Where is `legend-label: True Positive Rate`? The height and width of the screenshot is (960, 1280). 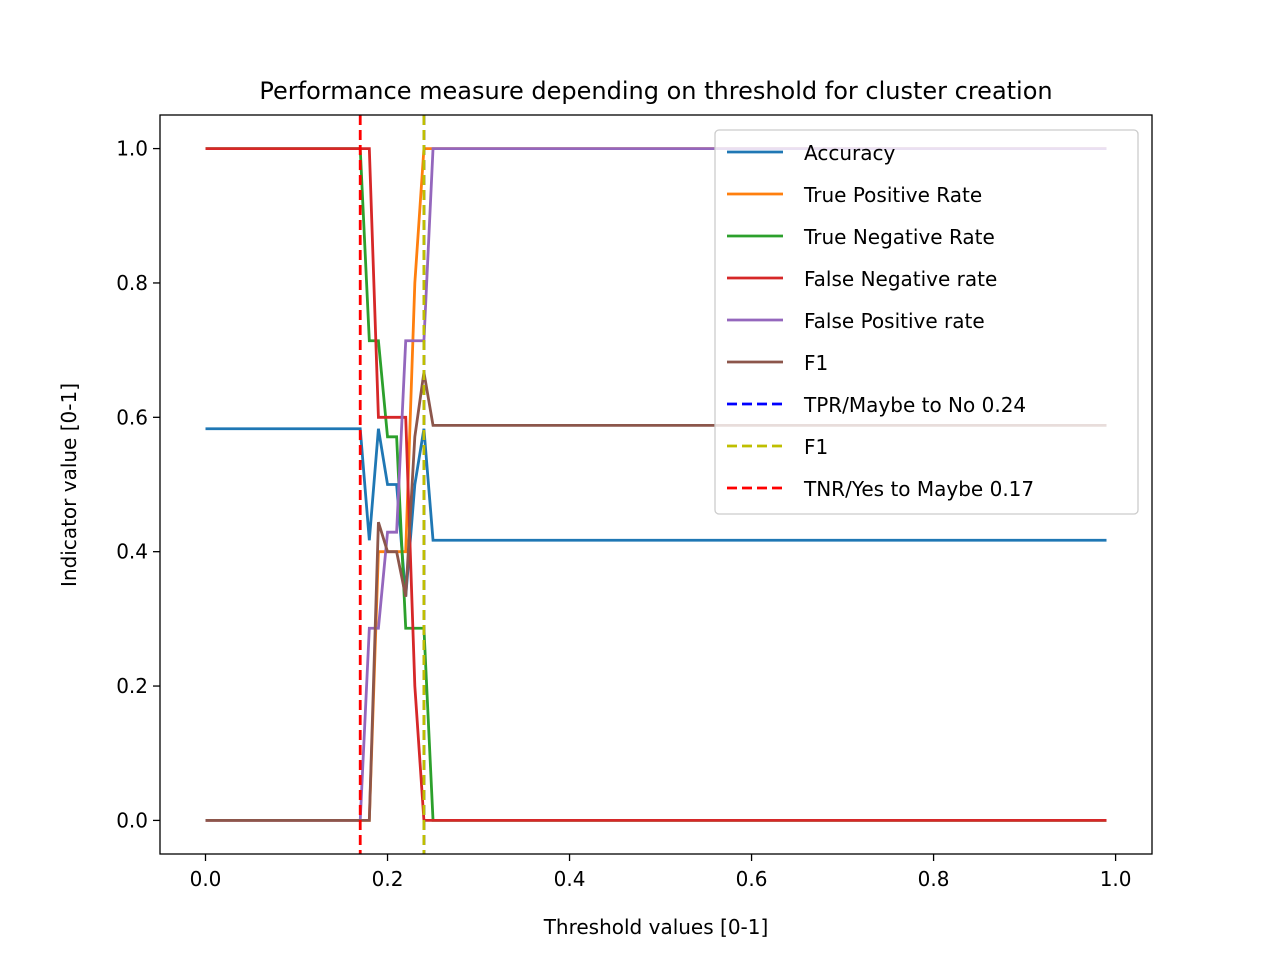 legend-label: True Positive Rate is located at coordinates (892, 195).